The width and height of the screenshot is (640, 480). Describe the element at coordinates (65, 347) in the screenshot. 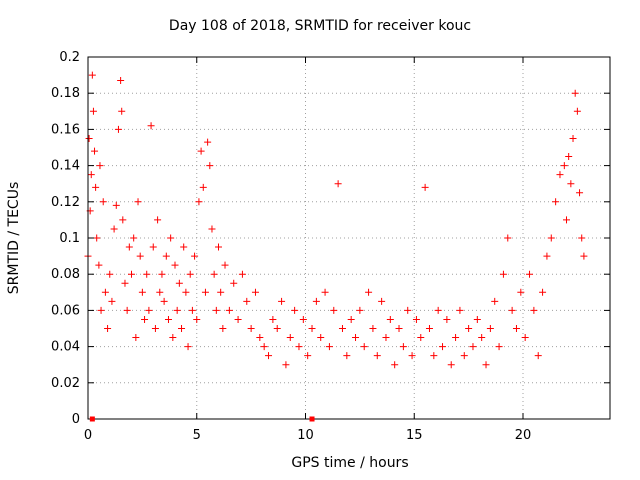

I see `y-tick-label: 0.04` at that location.